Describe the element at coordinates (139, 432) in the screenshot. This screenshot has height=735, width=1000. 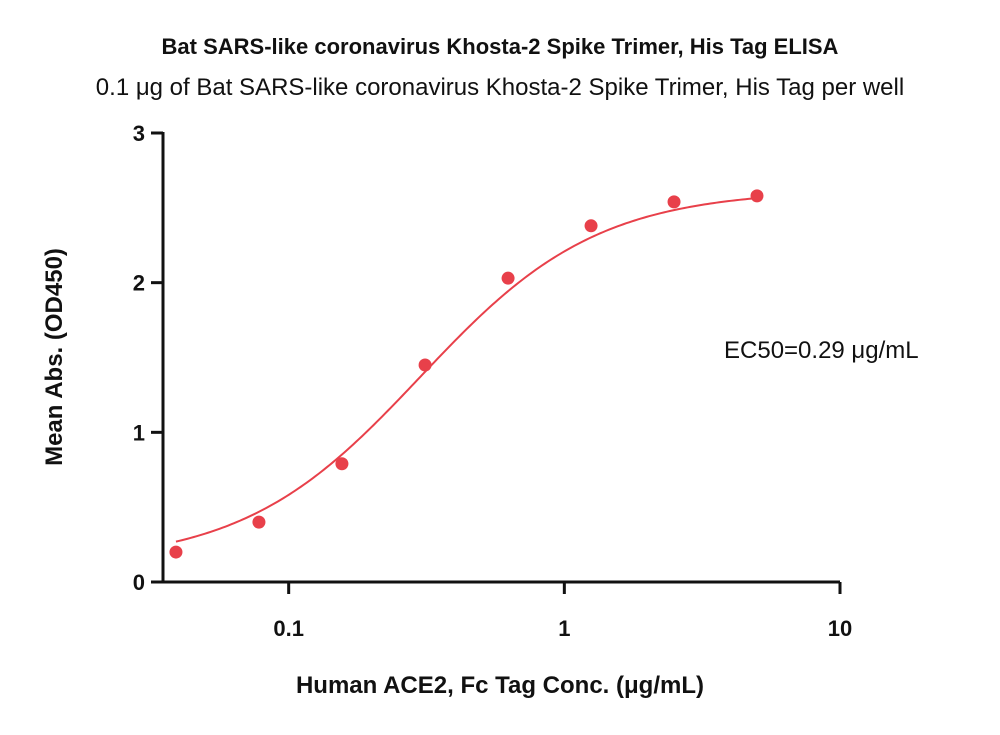
I see `y-tick-label: 1` at that location.